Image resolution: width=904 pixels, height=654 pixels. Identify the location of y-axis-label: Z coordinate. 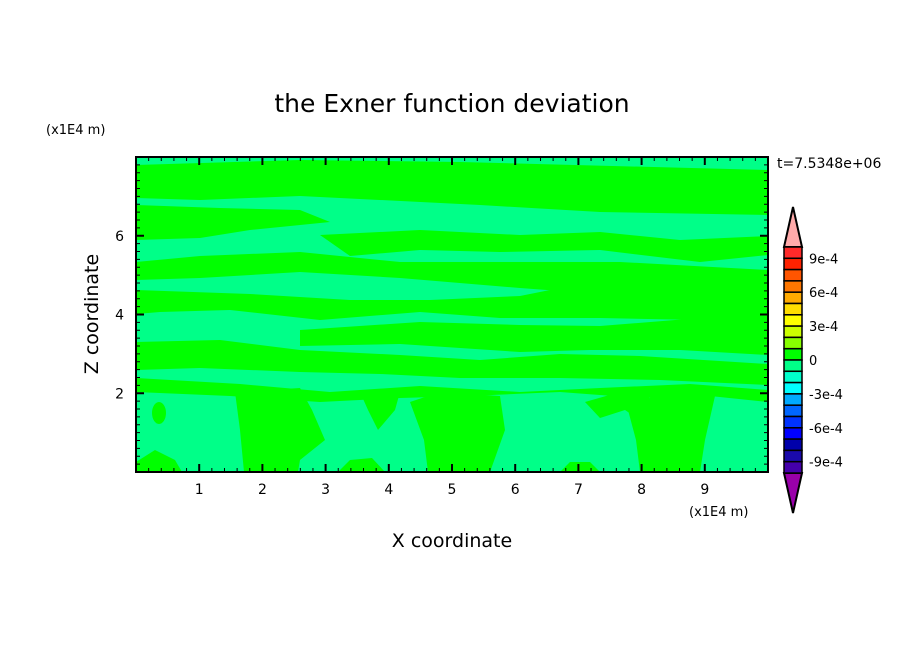
(92, 314).